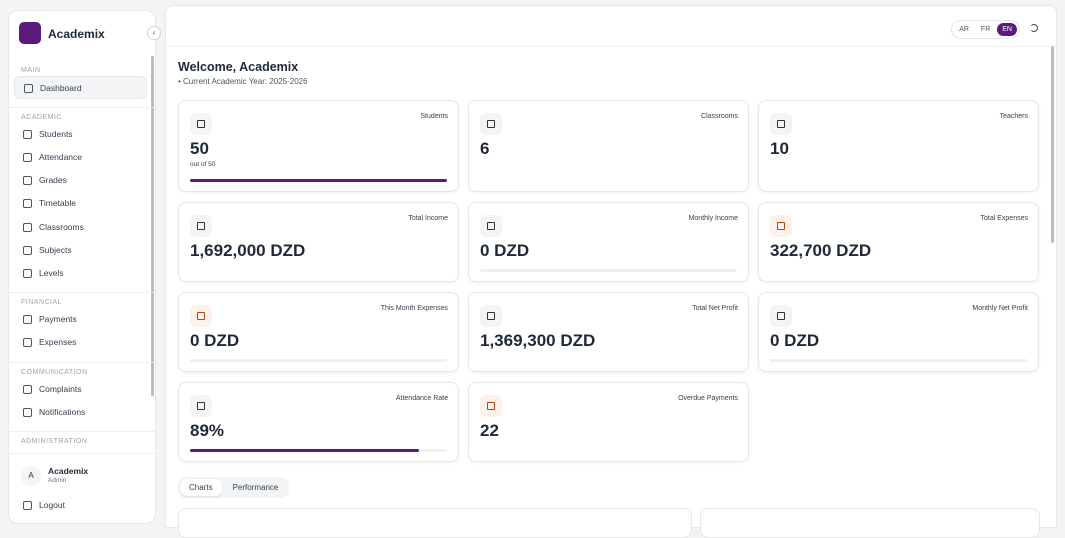 This screenshot has height=538, width=1065. I want to click on section-label: ADMINISTRATION, so click(54, 441).